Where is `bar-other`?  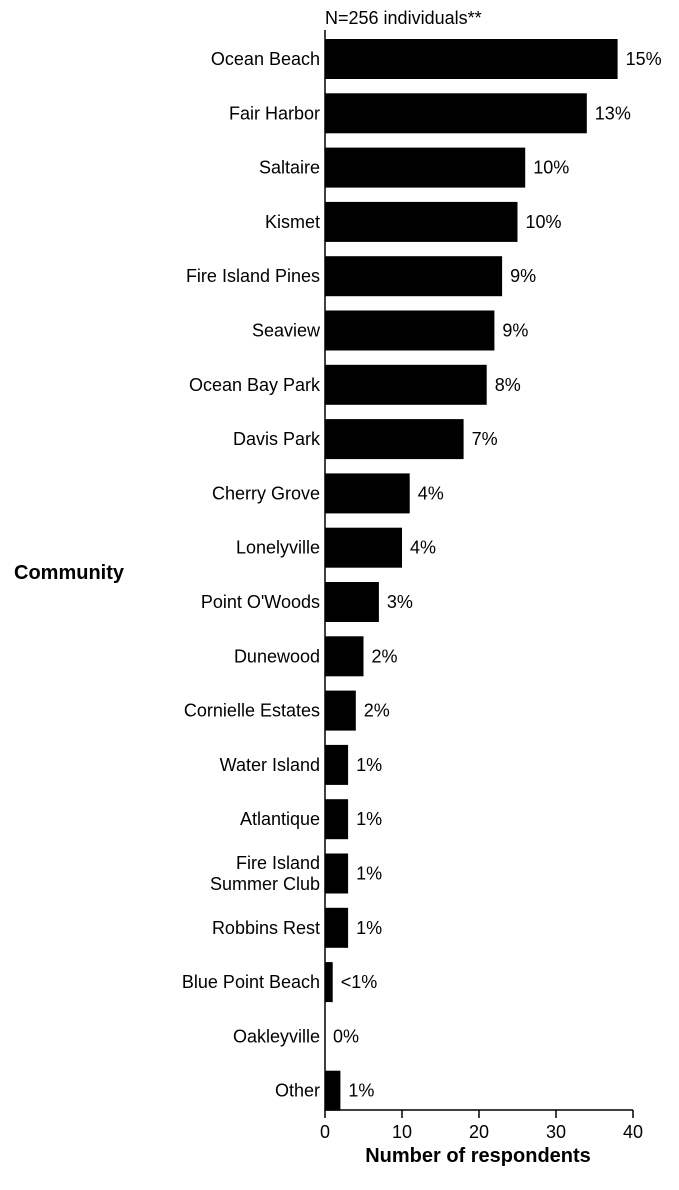 bar-other is located at coordinates (333, 1090).